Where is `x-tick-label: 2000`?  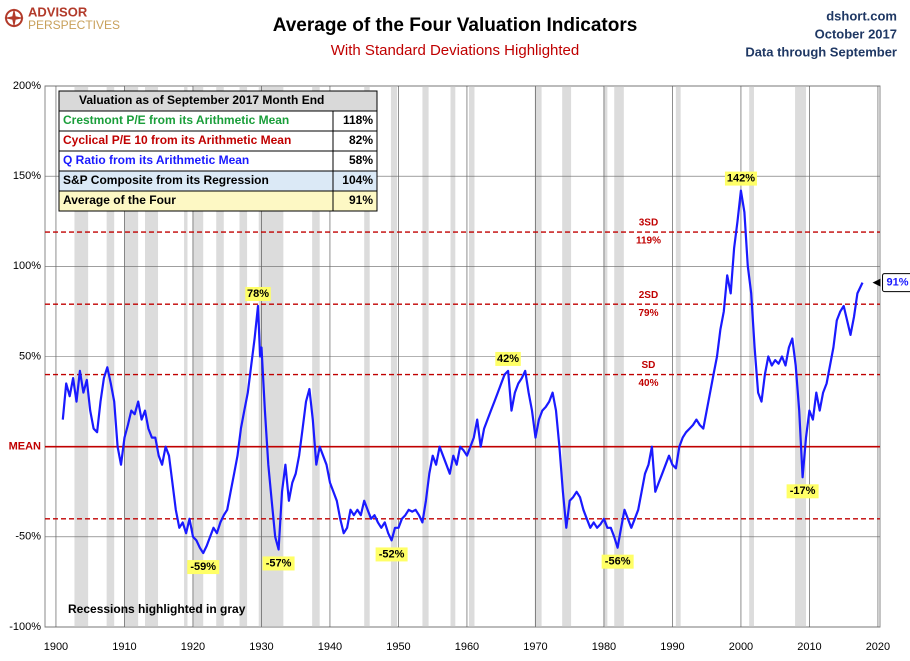 x-tick-label: 2000 is located at coordinates (741, 647).